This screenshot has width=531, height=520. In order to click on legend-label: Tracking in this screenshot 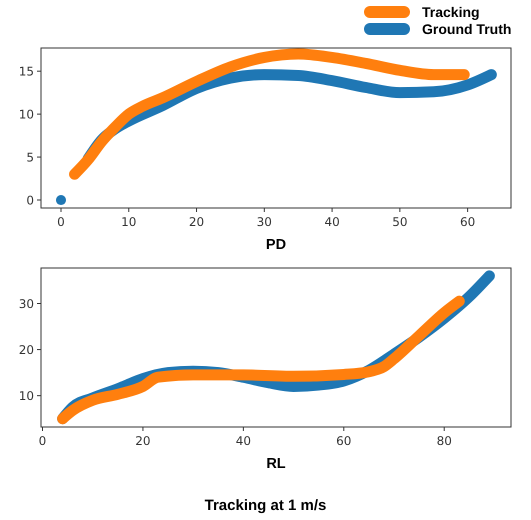, I will do `click(451, 12)`.